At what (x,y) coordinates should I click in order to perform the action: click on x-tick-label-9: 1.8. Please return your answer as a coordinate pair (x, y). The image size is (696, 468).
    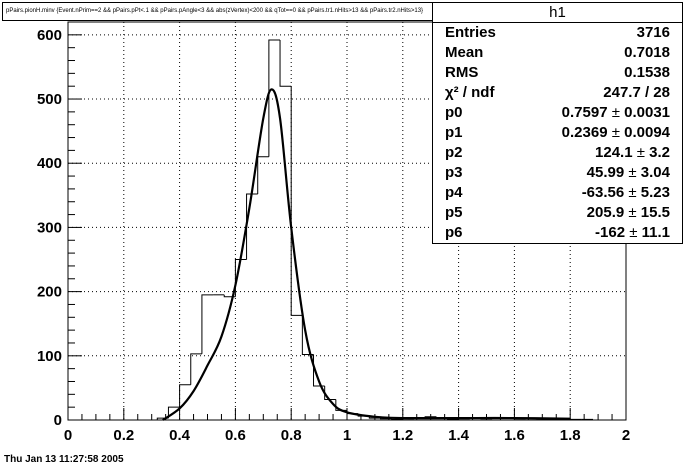
    Looking at the image, I should click on (570, 435).